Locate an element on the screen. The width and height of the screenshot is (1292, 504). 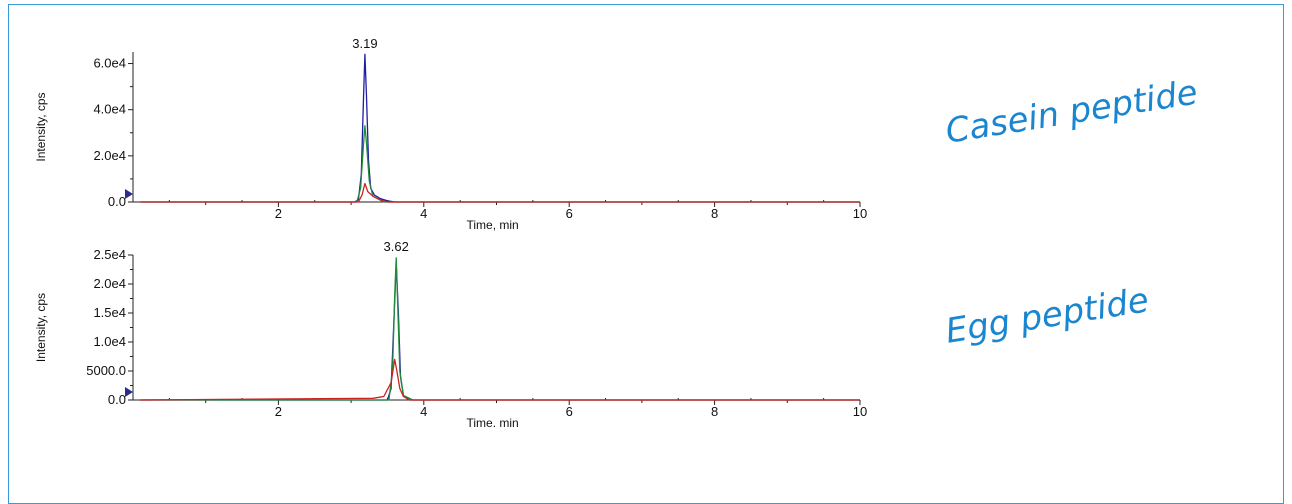
casein-x-tick-label: 4 is located at coordinates (423, 213).